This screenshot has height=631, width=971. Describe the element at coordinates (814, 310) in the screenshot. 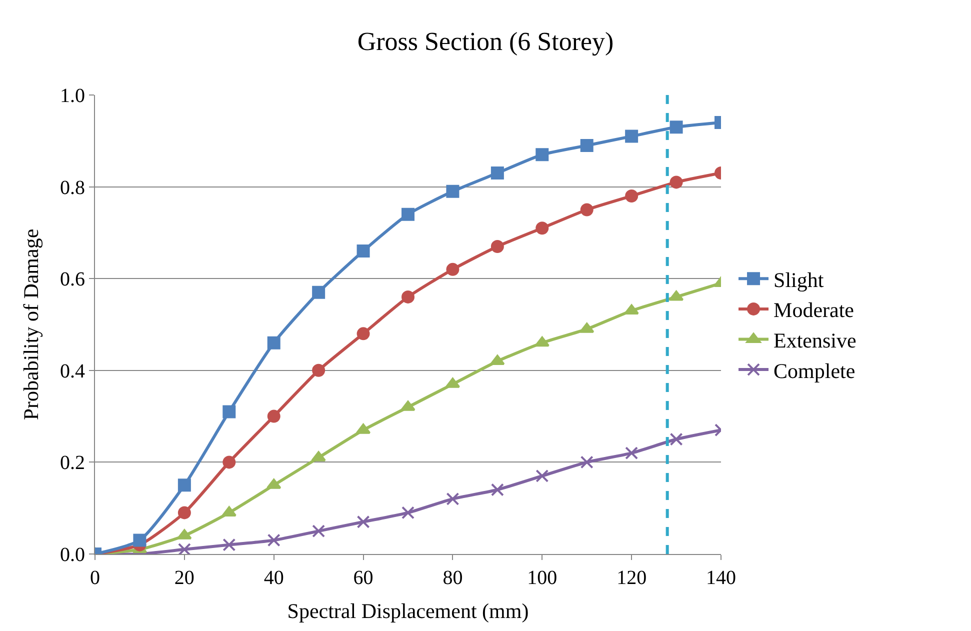

I see `legend-label: Moderate` at that location.